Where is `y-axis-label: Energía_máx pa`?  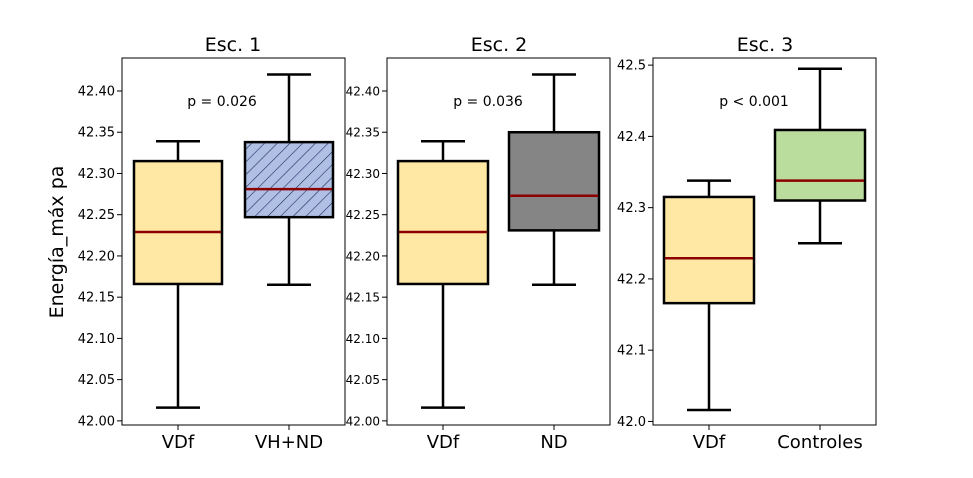 y-axis-label: Energía_máx pa is located at coordinates (57, 242).